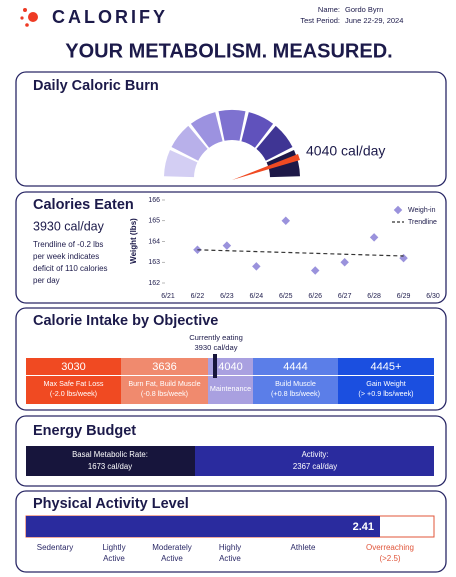  What do you see at coordinates (315, 466) in the screenshot?
I see `activity-value: 2367 cal/day` at bounding box center [315, 466].